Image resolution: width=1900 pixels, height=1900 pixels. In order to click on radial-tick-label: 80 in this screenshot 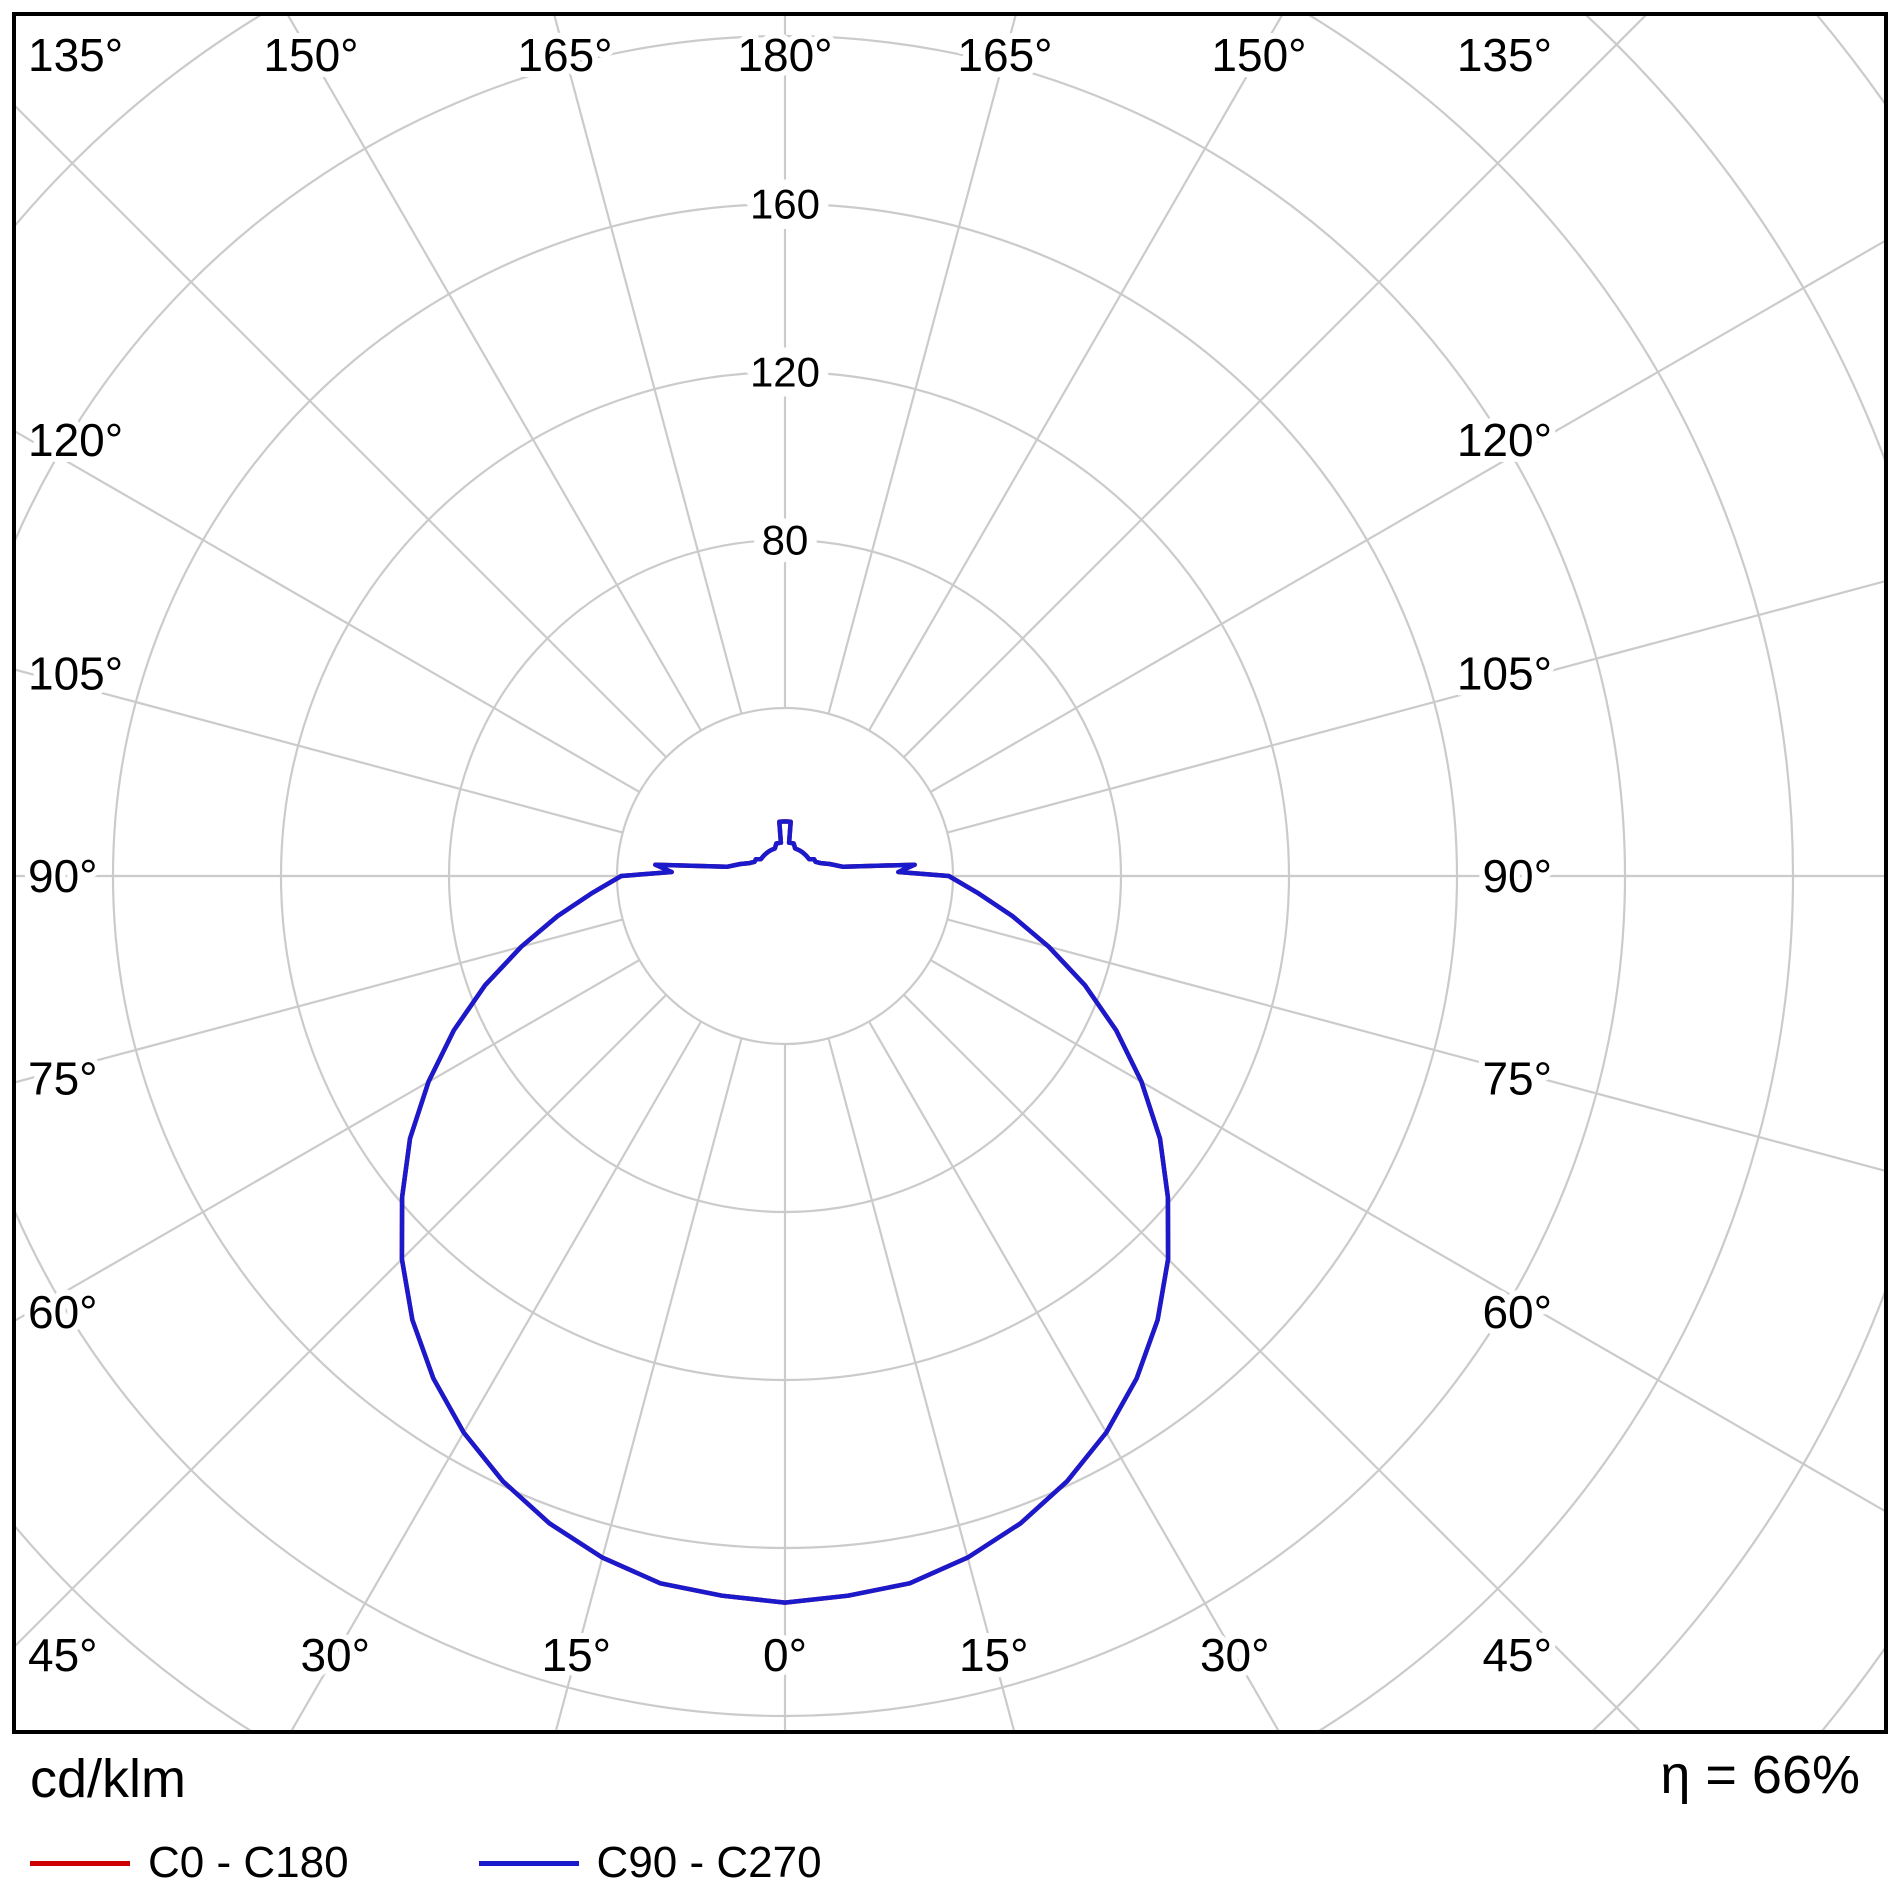, I will do `click(785, 540)`.